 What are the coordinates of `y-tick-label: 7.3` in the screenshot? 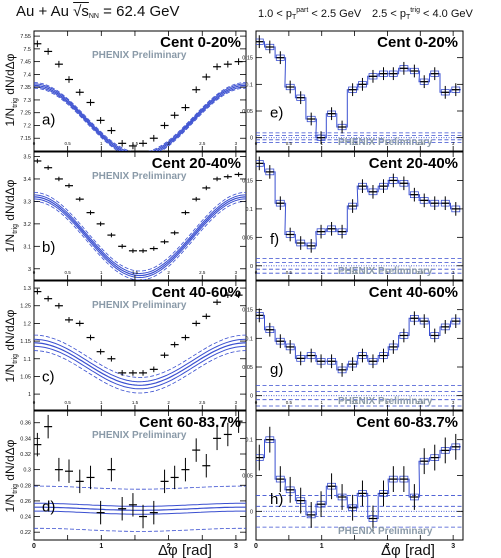 It's located at (27, 101).